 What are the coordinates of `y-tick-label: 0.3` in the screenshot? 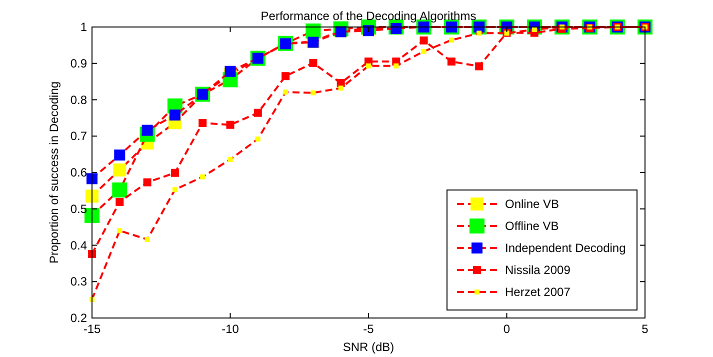 It's located at (79, 281).